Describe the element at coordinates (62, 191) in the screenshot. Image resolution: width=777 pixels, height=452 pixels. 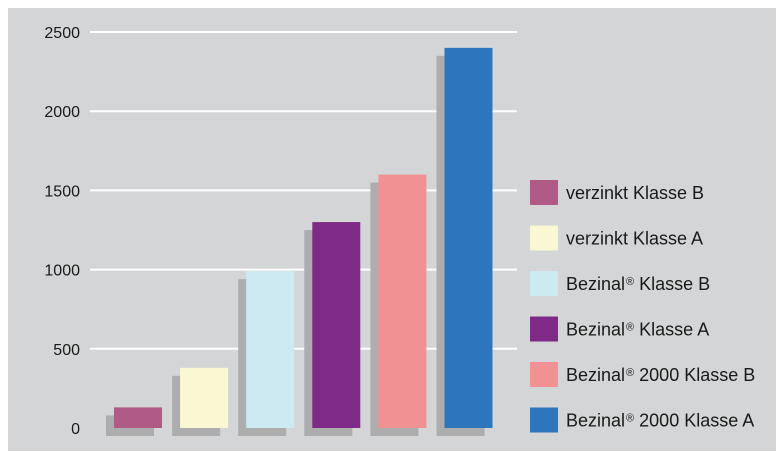
I see `y-tick-label-1500: 1500` at that location.